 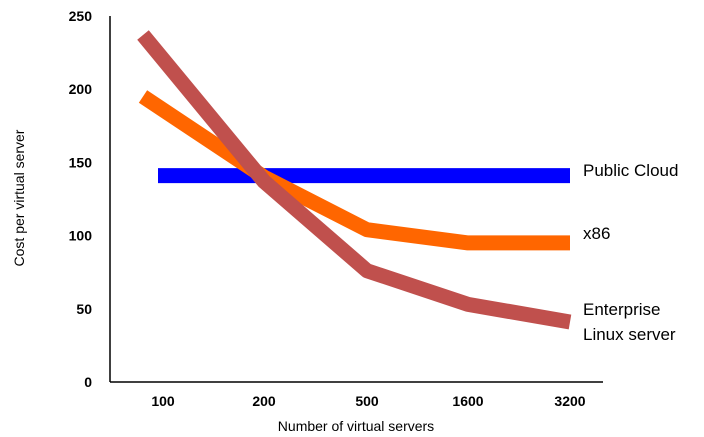 I want to click on y-tick-label-200: 200, so click(x=81, y=89).